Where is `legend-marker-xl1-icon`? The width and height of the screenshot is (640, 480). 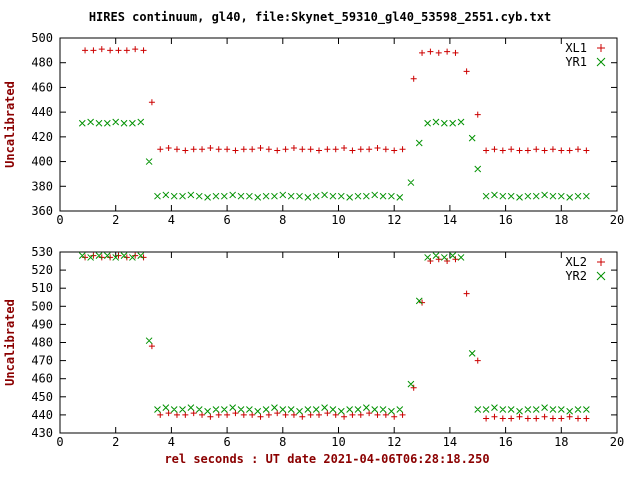
legend-marker-xl1-icon is located at coordinates (601, 48).